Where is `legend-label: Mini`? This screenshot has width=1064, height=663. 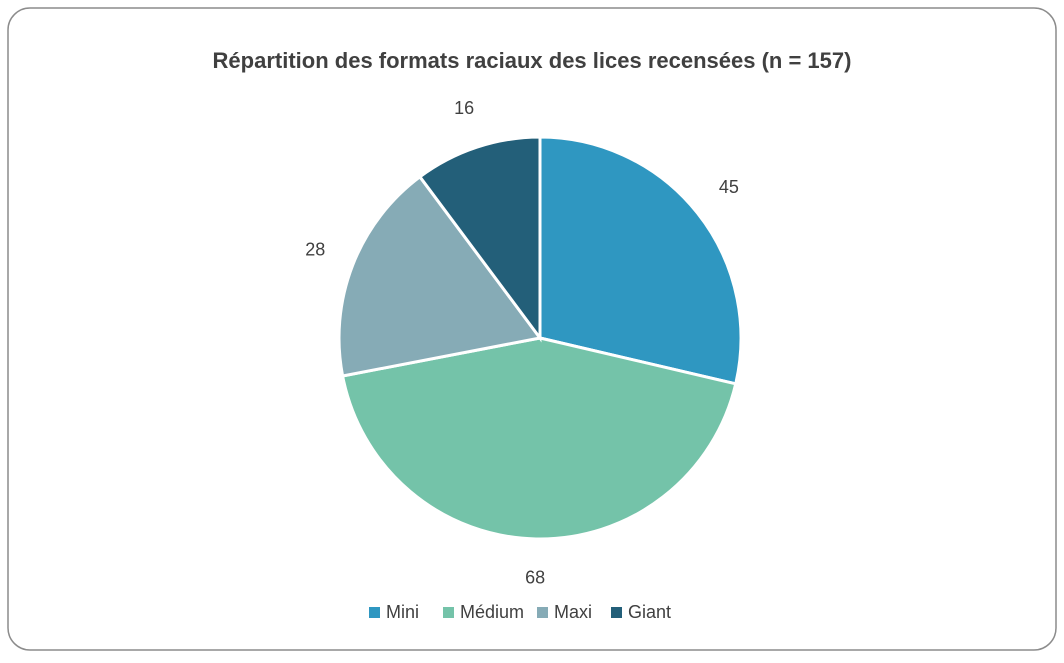
legend-label: Mini is located at coordinates (402, 612).